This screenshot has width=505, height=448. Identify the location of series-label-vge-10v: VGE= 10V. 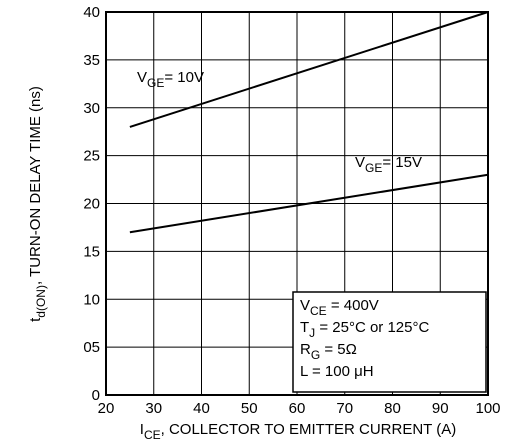
(170, 79).